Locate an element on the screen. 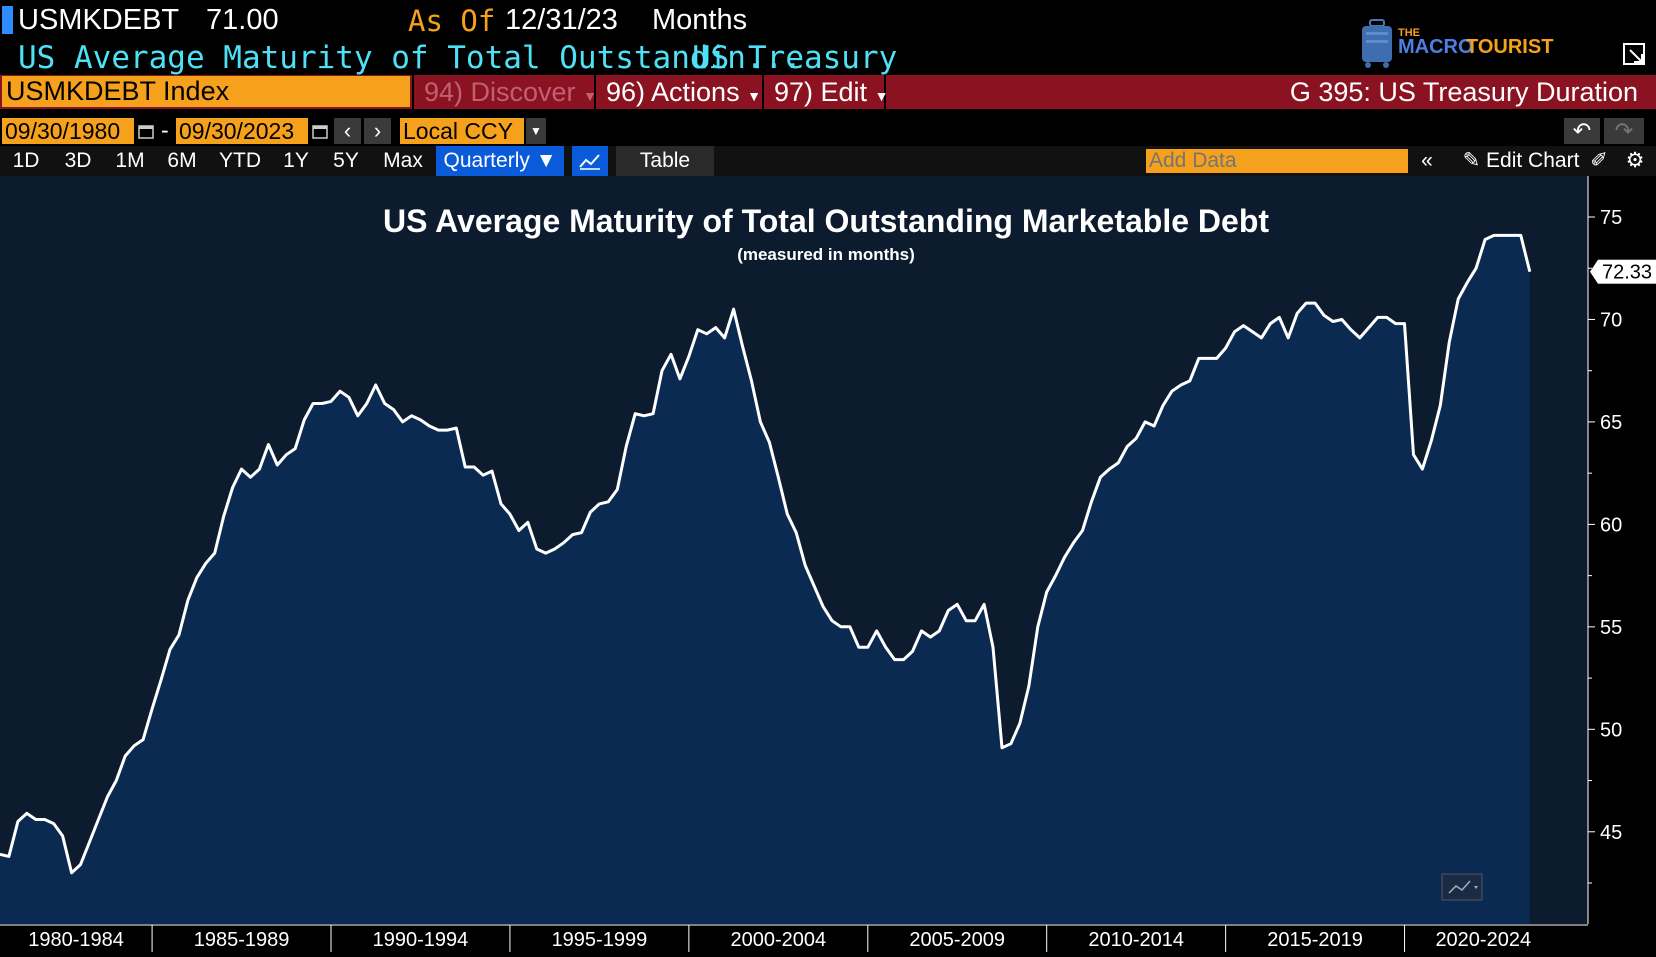  security-color-marker is located at coordinates (7, 20).